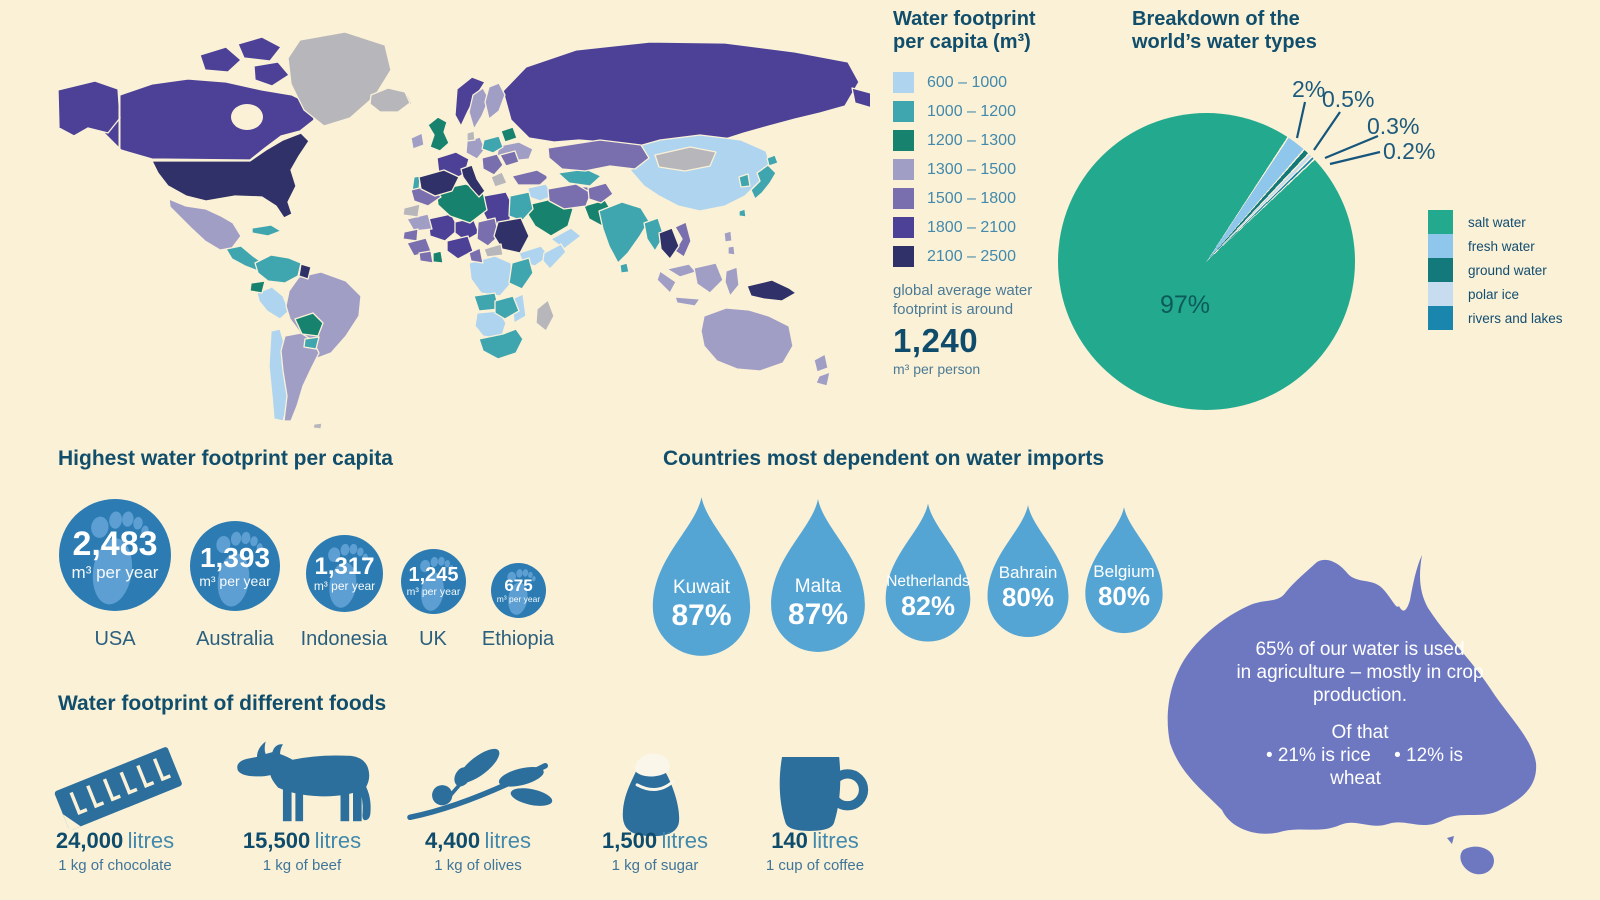 This screenshot has width=1600, height=900. Describe the element at coordinates (1352, 715) in the screenshot. I see `australia-shape` at that location.